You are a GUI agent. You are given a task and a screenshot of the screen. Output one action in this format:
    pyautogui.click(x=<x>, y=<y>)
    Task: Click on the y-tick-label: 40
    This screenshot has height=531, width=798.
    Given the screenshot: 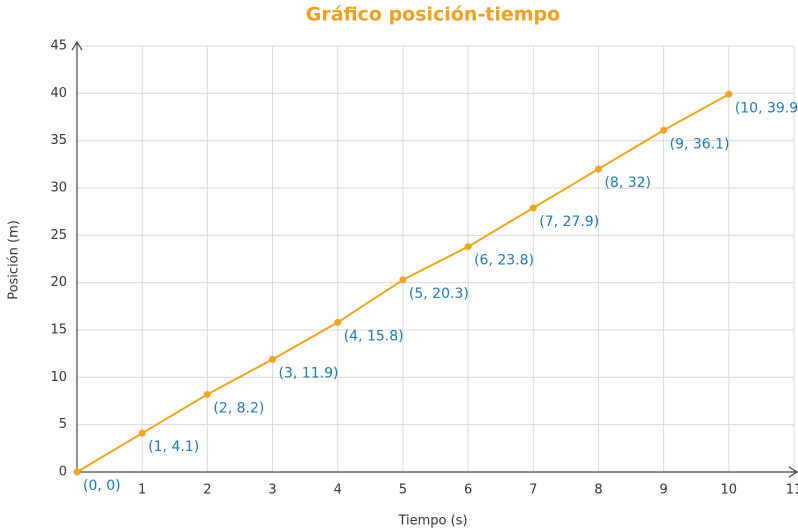 What is the action you would take?
    pyautogui.click(x=58, y=93)
    